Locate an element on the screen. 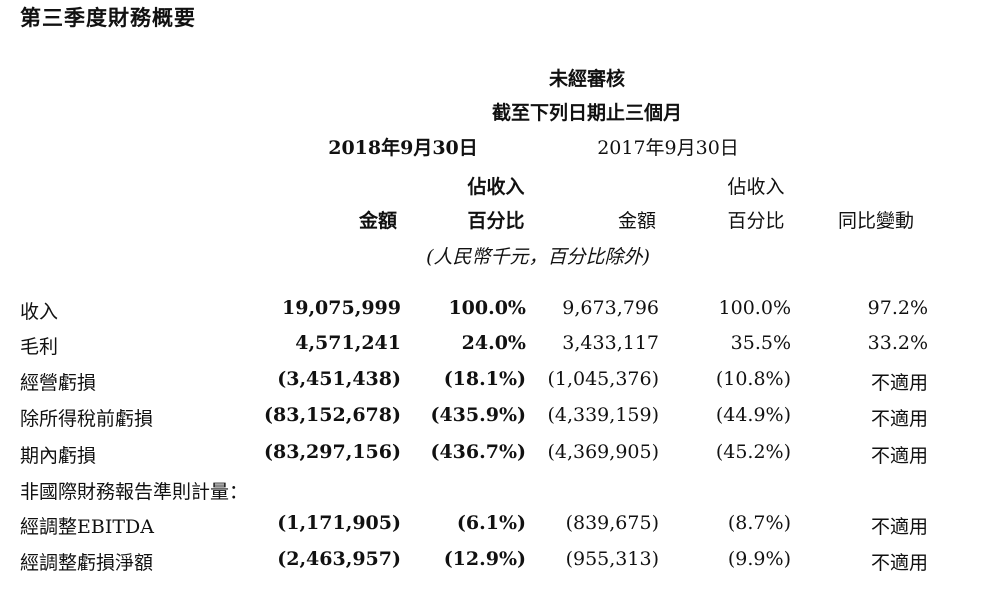 Image resolution: width=985 pixels, height=605 pixels. amount-2017: (4,339,159) is located at coordinates (603, 415).